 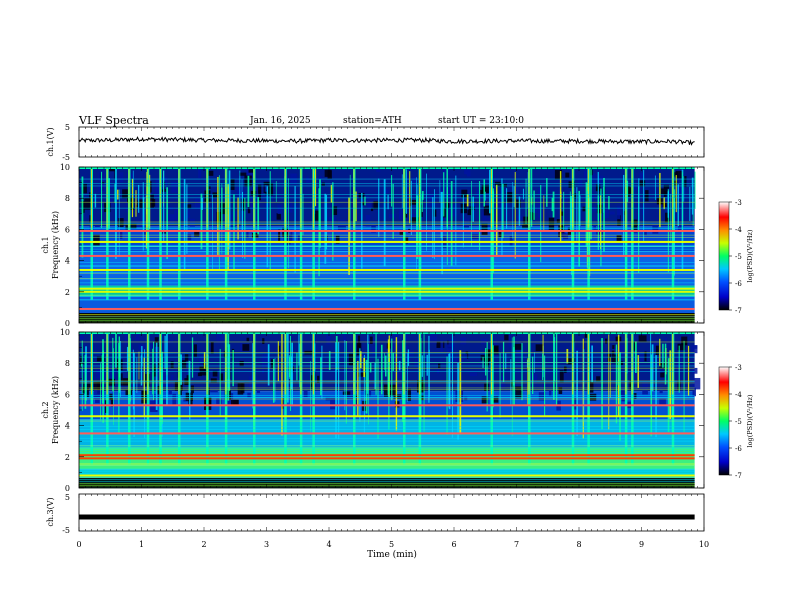 What do you see at coordinates (387, 255) in the screenshot?
I see `strong-band` at bounding box center [387, 255].